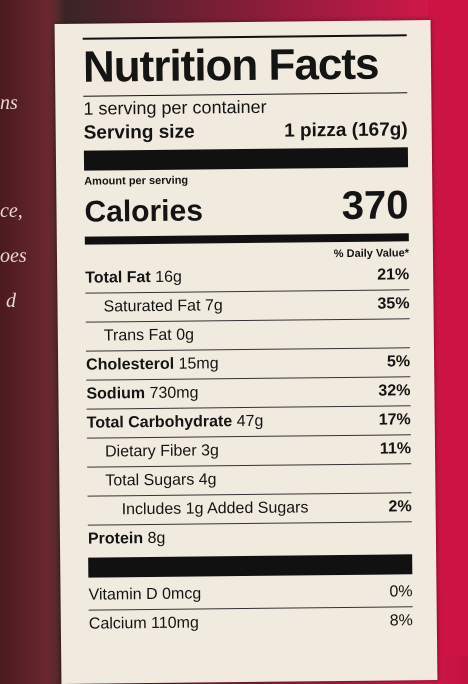 The height and width of the screenshot is (684, 468). I want to click on nutrient-row: Trans Fat 0g, so click(247, 334).